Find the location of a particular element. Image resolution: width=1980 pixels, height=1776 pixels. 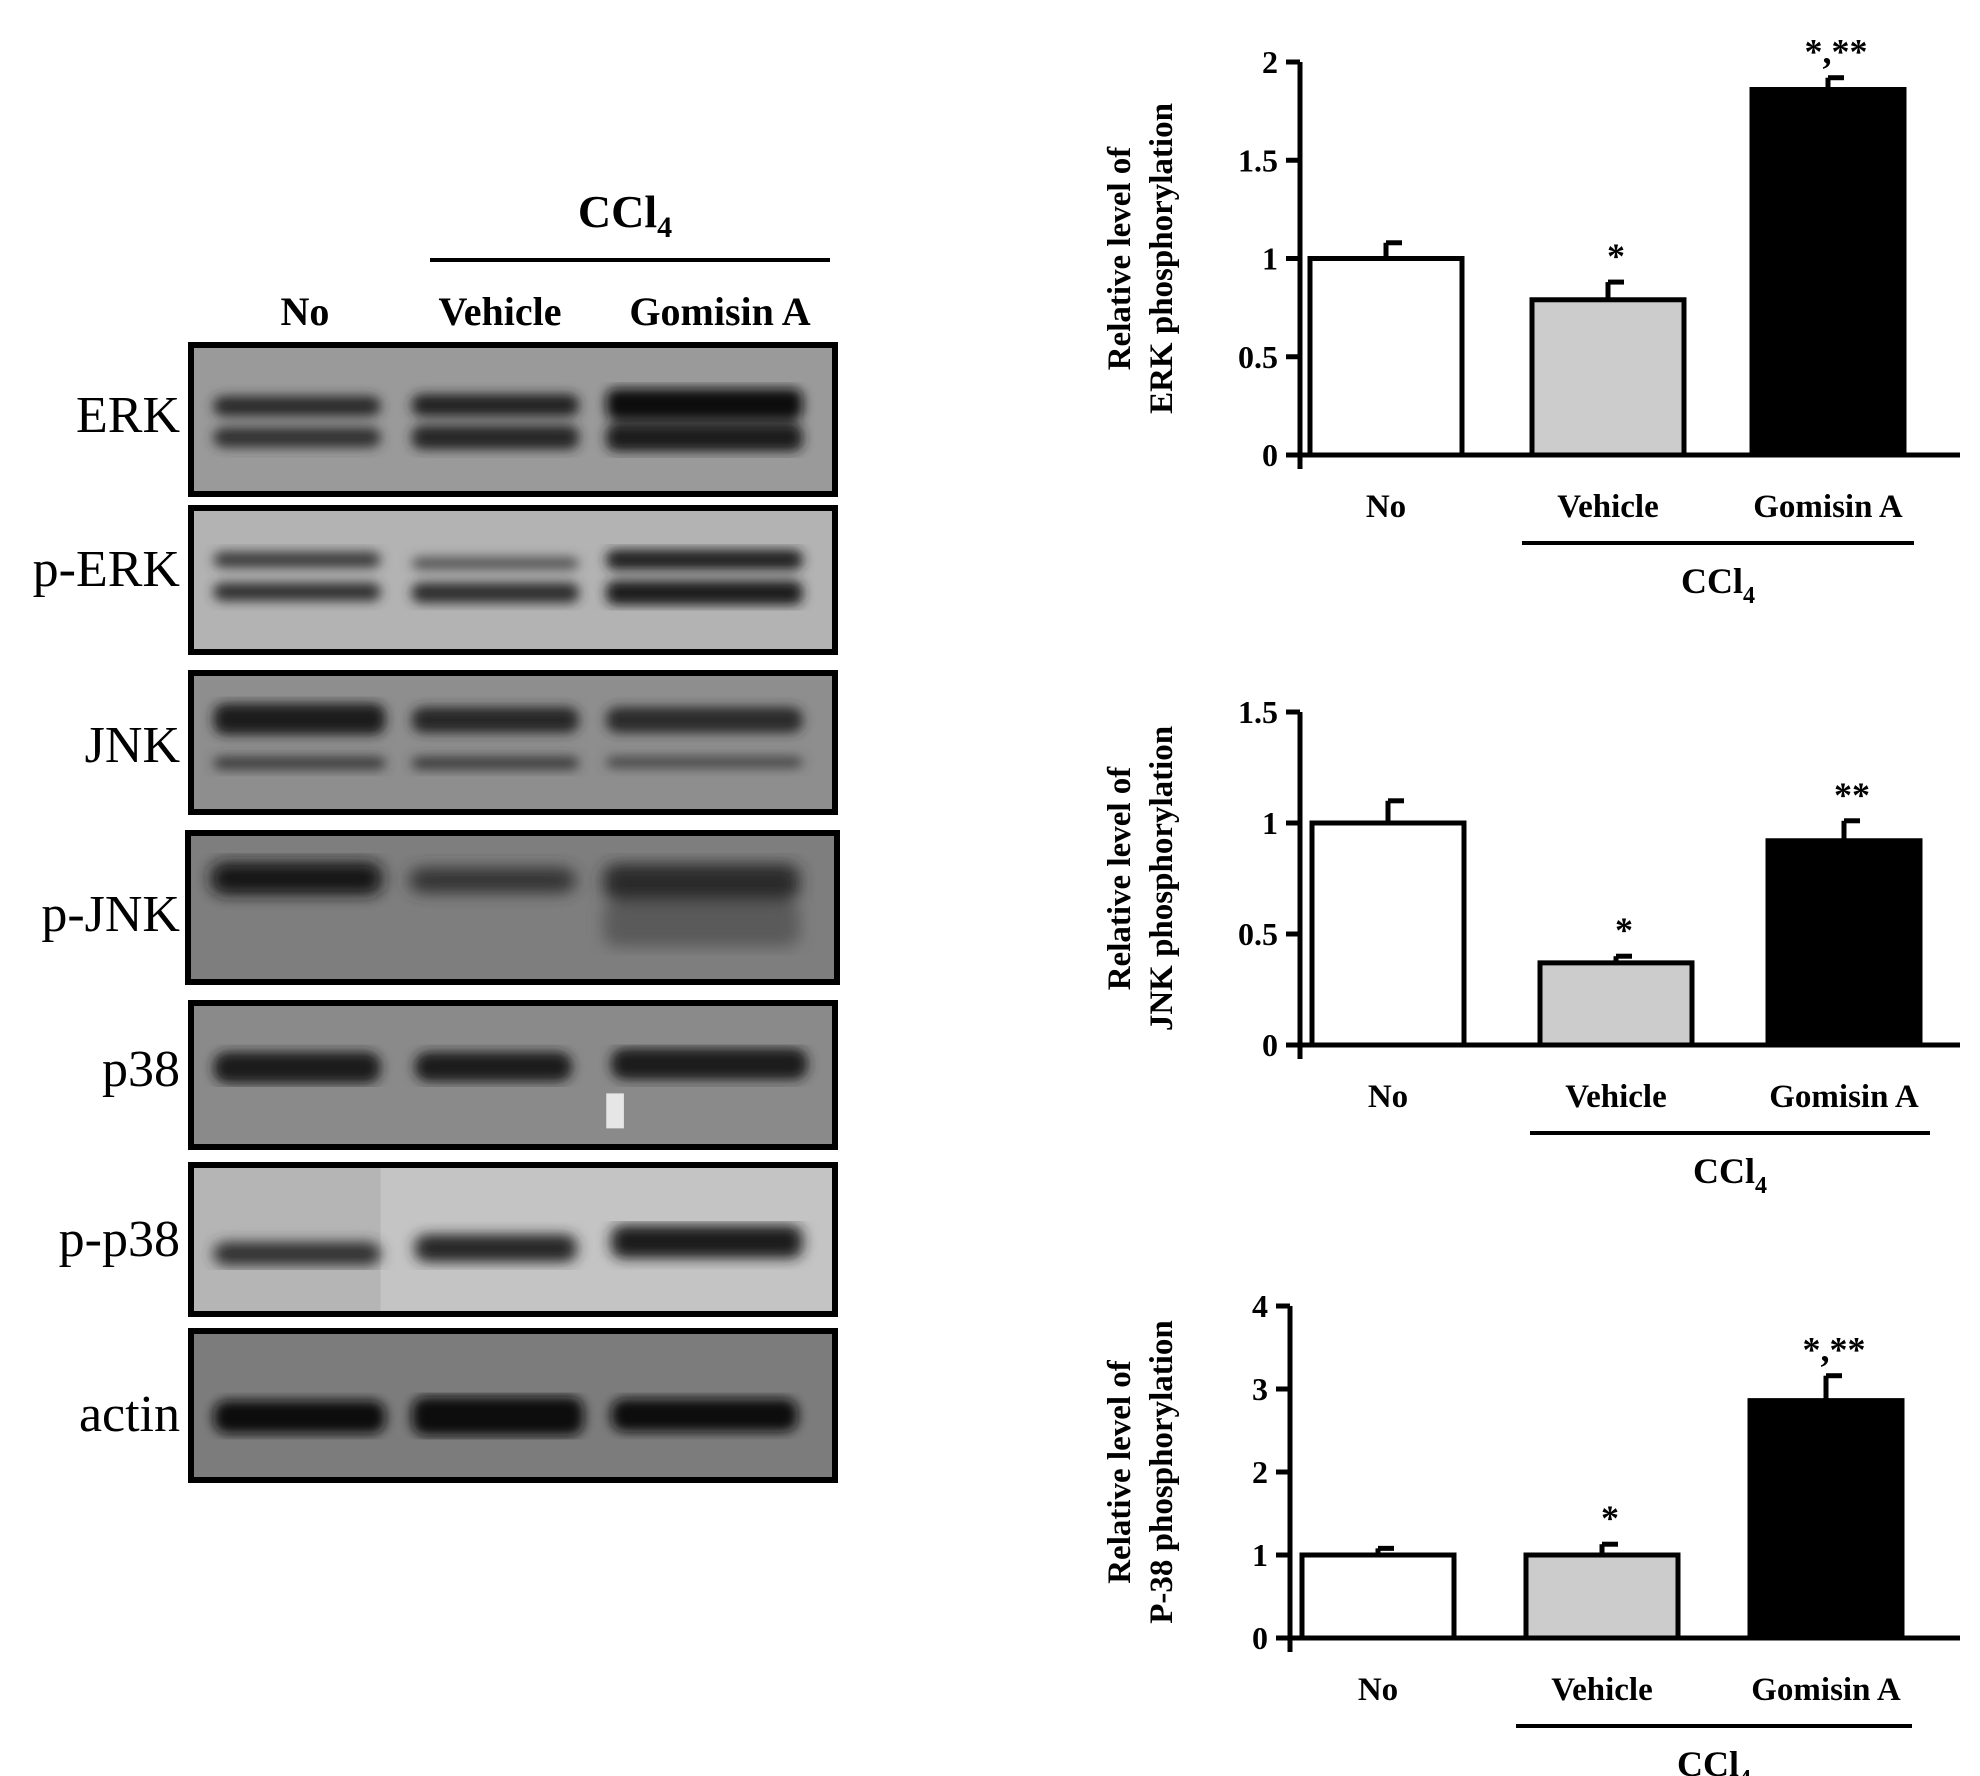

blot-panel-p38 is located at coordinates (513, 1075).